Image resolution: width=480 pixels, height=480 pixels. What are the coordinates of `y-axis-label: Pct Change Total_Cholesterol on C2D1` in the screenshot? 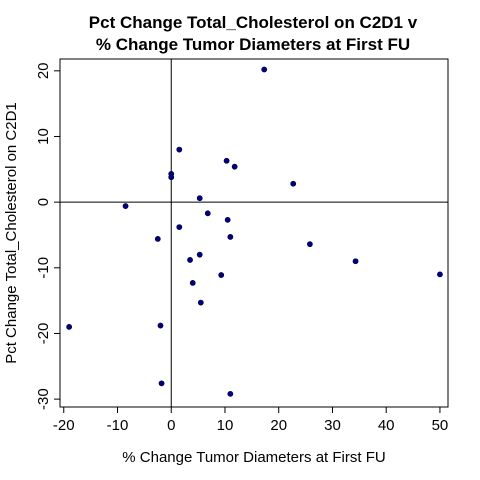 It's located at (11, 233).